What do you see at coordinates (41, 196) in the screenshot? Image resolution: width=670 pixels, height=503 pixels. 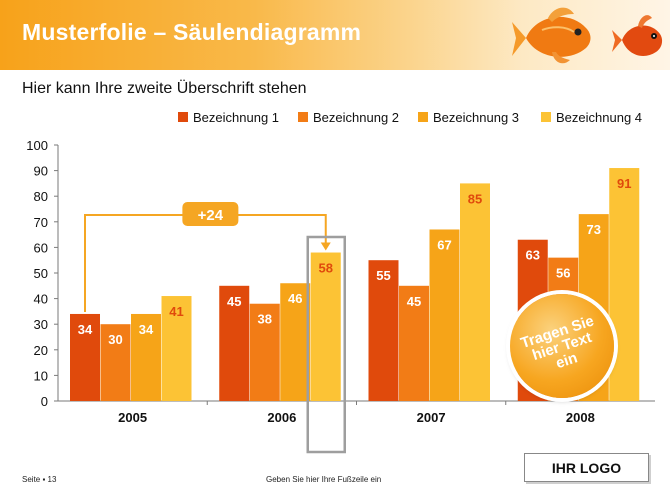 I see `y-tick-label: 80` at bounding box center [41, 196].